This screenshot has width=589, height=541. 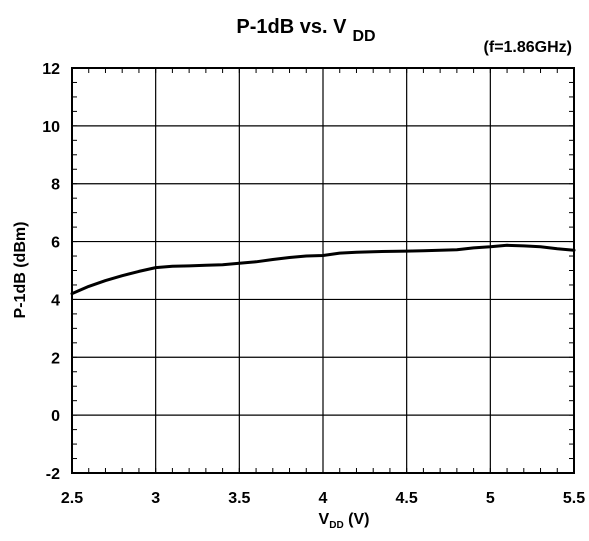 I want to click on y-tick-label: 8, so click(x=55, y=185).